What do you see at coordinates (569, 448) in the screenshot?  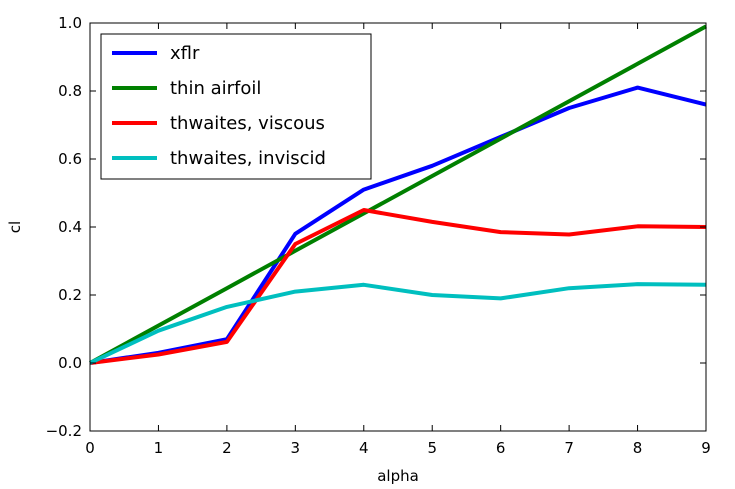 I see `x-tick-label: 7` at bounding box center [569, 448].